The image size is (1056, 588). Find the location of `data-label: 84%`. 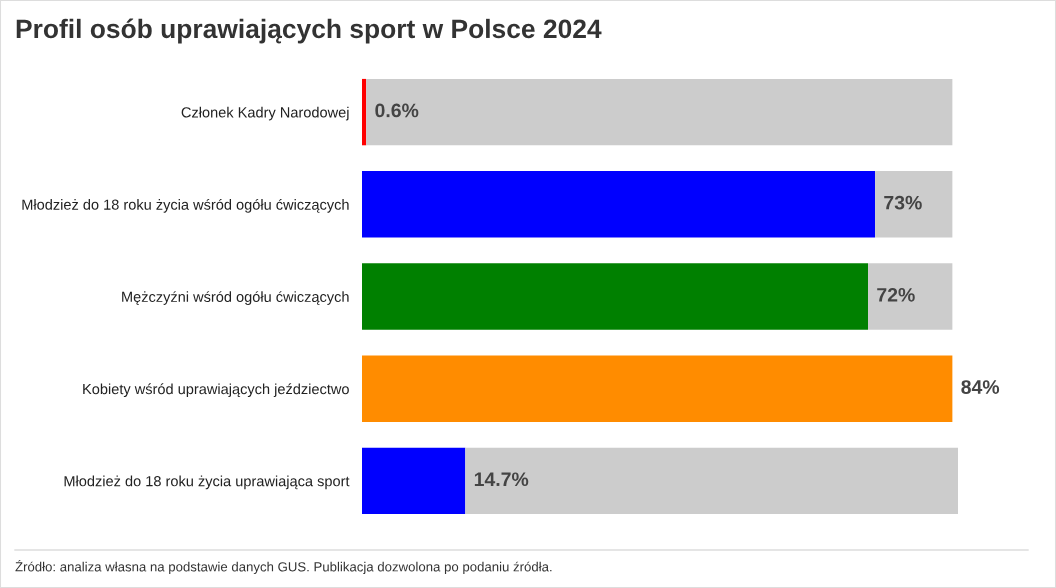

data-label: 84% is located at coordinates (980, 387).